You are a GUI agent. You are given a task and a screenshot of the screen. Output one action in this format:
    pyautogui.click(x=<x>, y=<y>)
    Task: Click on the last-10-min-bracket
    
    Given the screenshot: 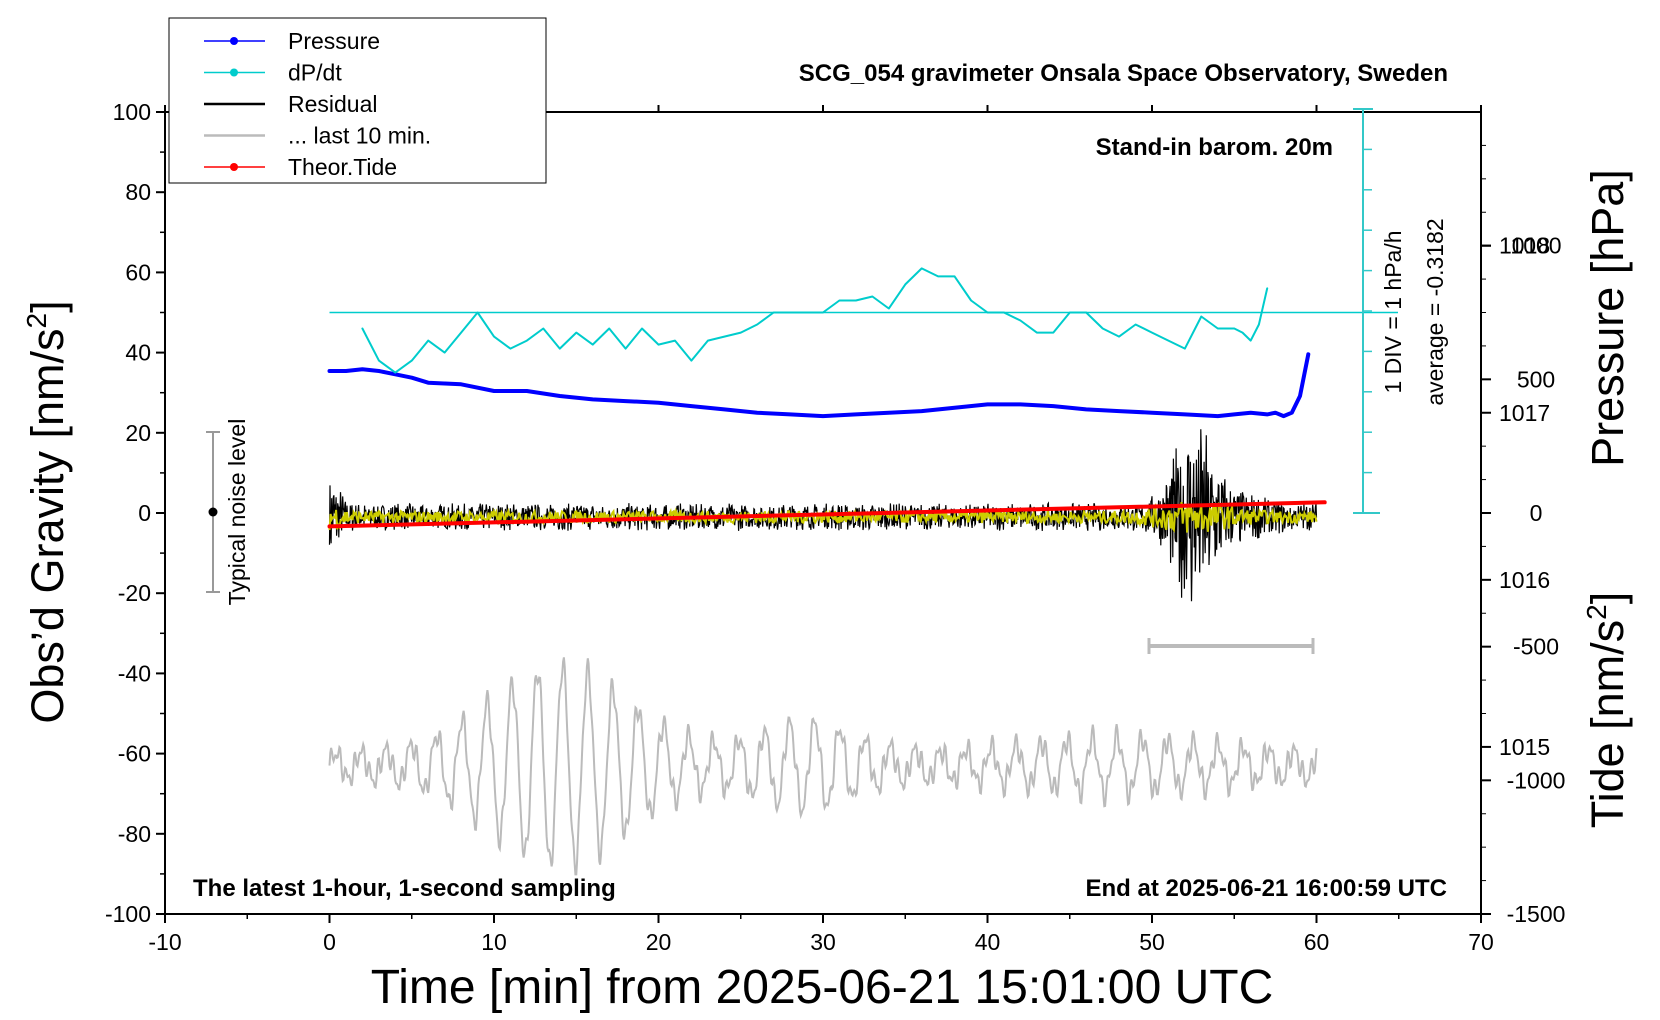 What is the action you would take?
    pyautogui.click(x=1231, y=646)
    